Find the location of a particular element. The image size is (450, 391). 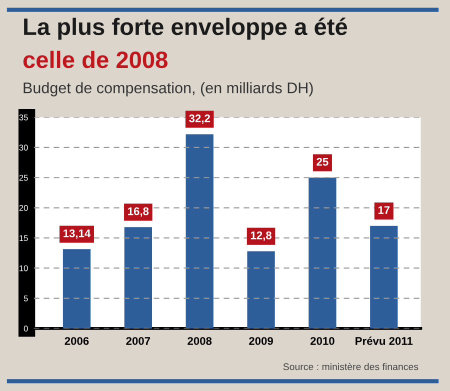

y-tick-label: 5 is located at coordinates (26, 299).